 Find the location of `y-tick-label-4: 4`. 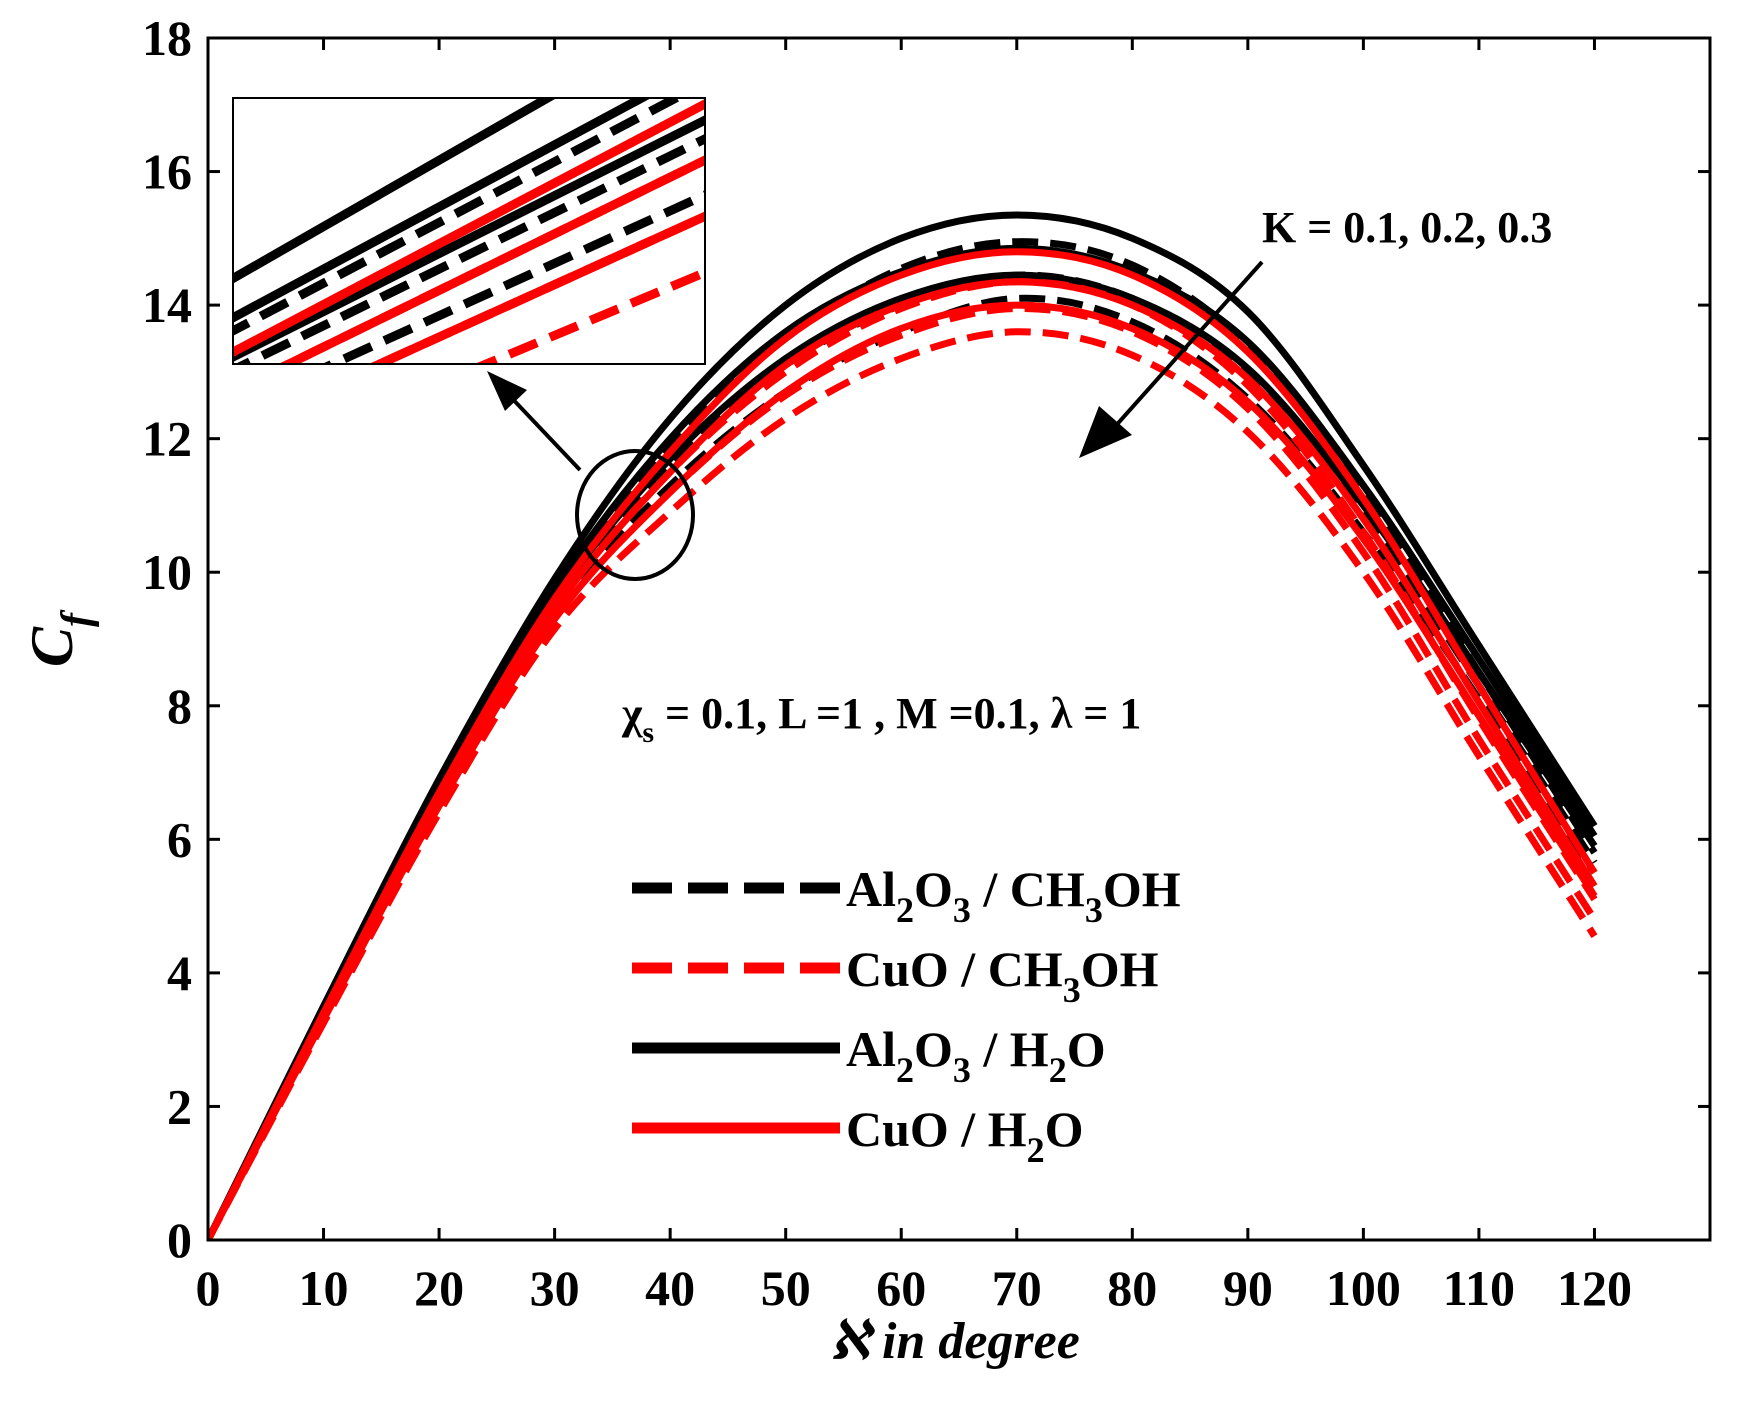

y-tick-label-4: 4 is located at coordinates (179, 973).